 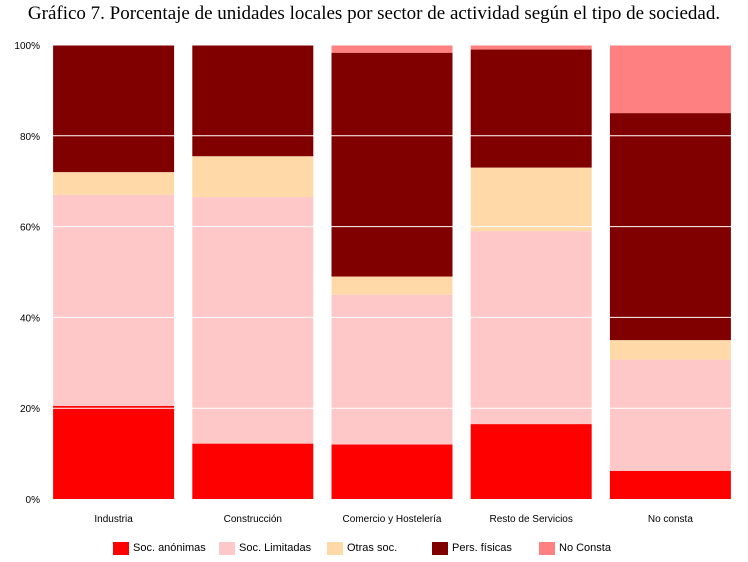 What do you see at coordinates (30, 409) in the screenshot?
I see `y-tick-label: 20%` at bounding box center [30, 409].